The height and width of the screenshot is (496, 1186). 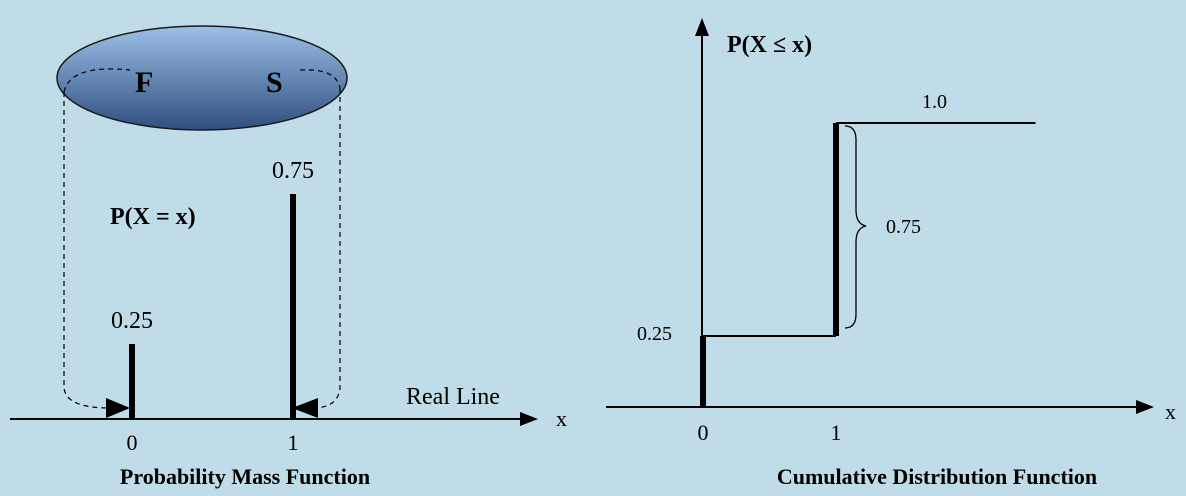 What do you see at coordinates (1170, 411) in the screenshot?
I see `cdf-axis-label: x` at bounding box center [1170, 411].